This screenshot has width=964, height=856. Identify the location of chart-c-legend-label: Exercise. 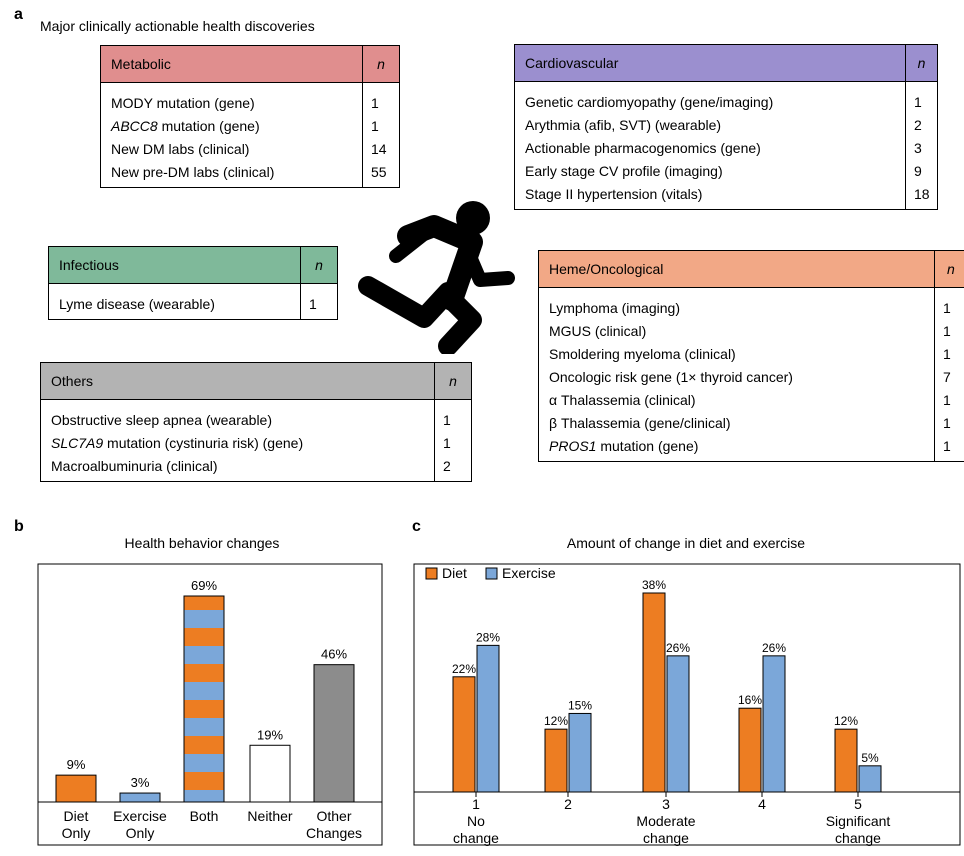
(529, 573).